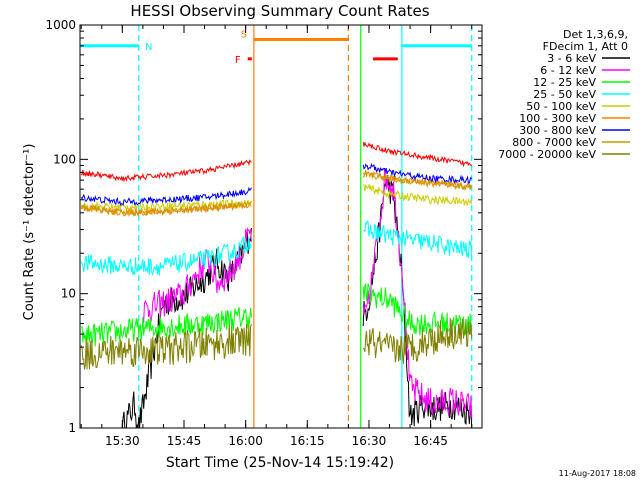 This screenshot has width=640, height=480. Describe the element at coordinates (557, 130) in the screenshot. I see `legend-label-7: 300 - 800 keV` at that location.